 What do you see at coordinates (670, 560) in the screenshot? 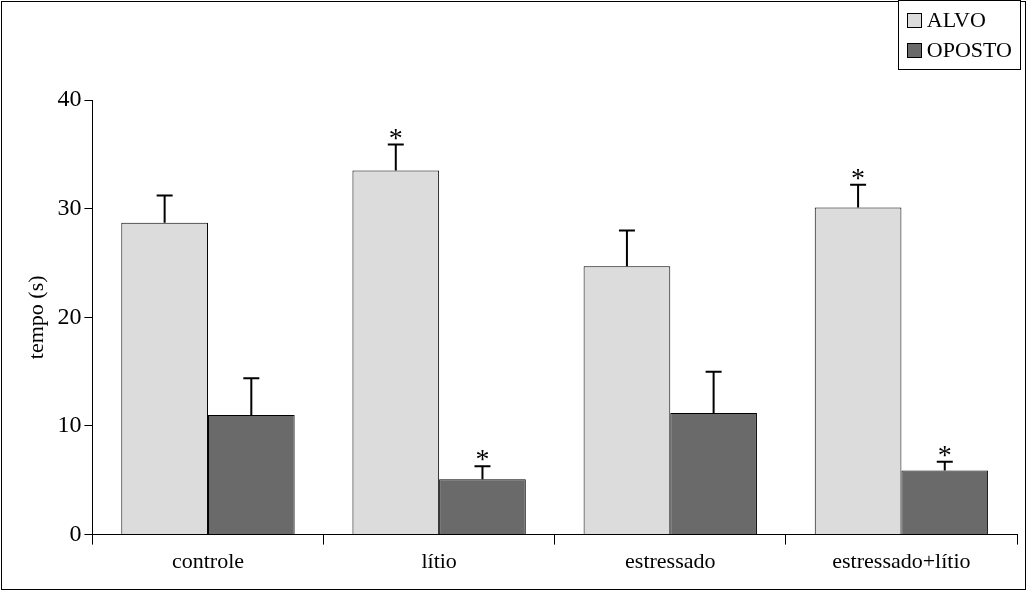
I see `x-tick-label: estressado` at bounding box center [670, 560].